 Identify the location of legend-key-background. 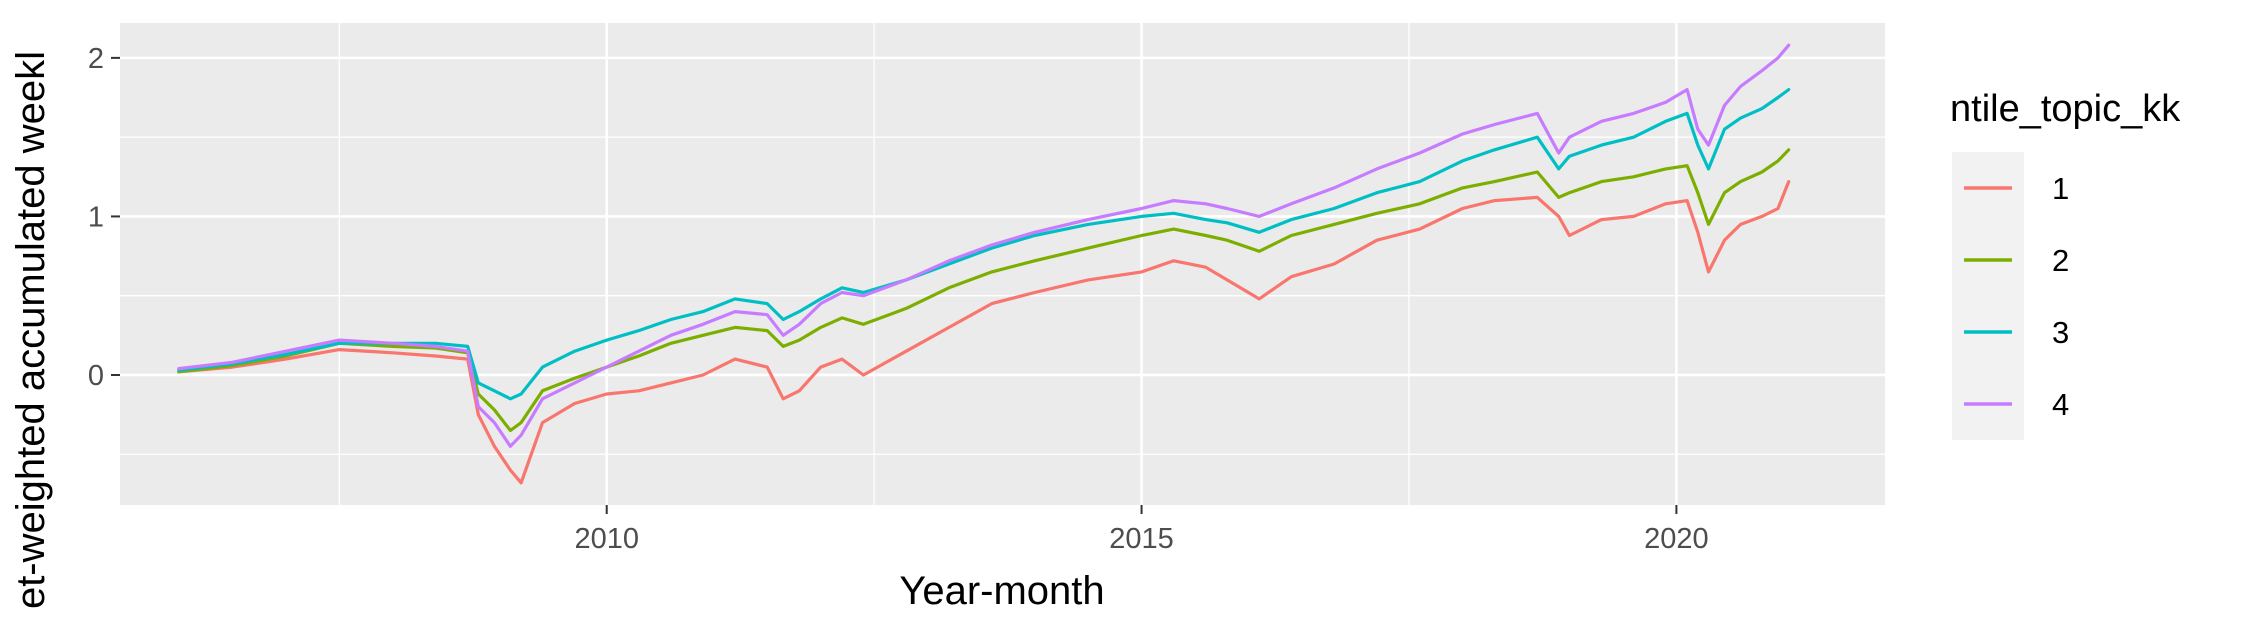
(1988, 296).